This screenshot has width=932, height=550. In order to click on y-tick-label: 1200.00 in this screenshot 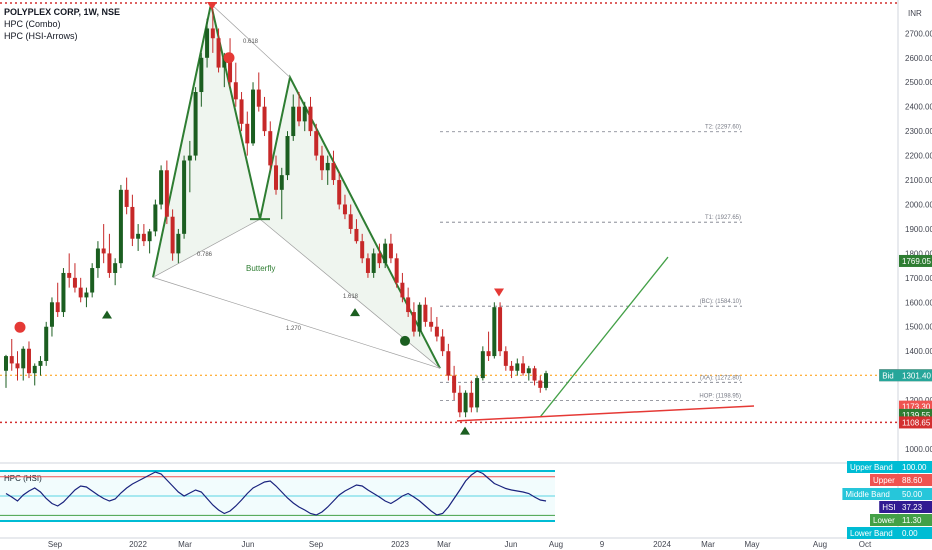, I will do `click(918, 400)`.